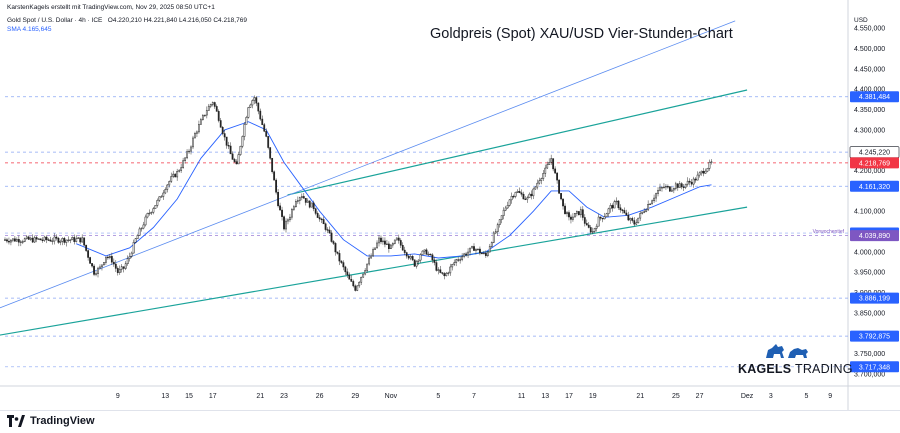 This screenshot has width=900, height=433. I want to click on x-tick-label: 7, so click(474, 396).